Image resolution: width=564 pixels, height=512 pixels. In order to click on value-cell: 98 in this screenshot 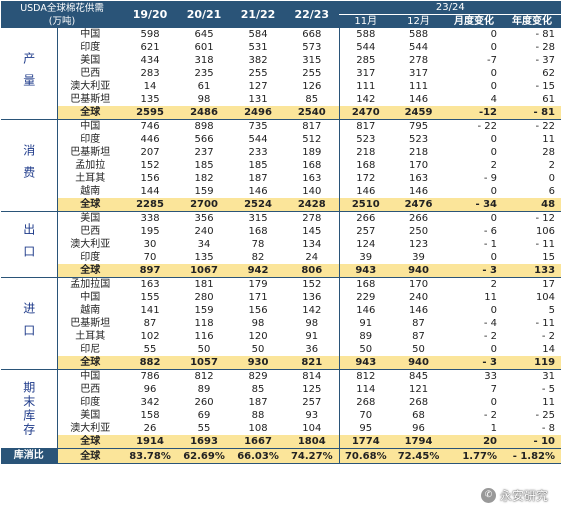, I will do `click(204, 99)`.